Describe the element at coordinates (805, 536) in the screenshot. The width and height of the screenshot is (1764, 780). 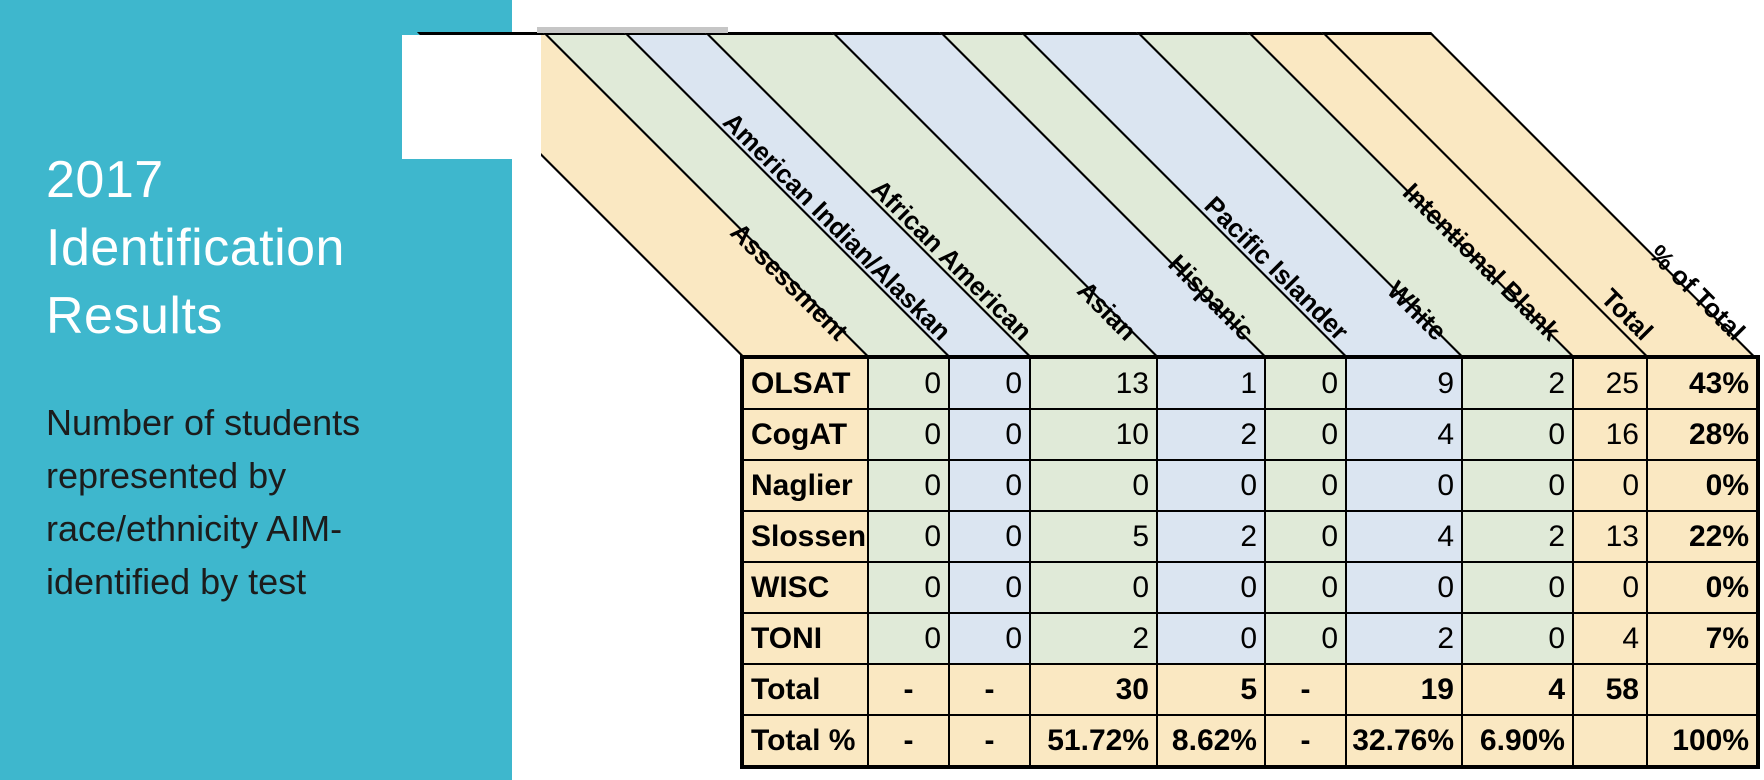
I see `row-label-slossen: Slossen` at that location.